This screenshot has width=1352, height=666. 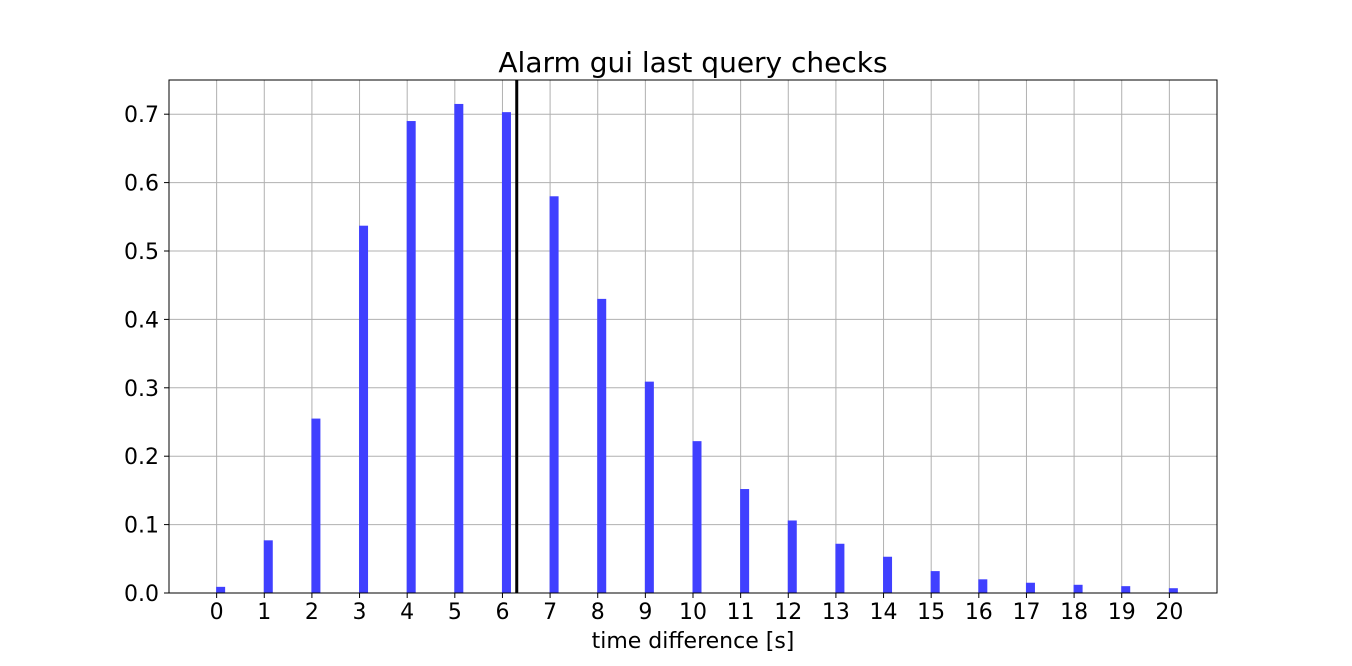 I want to click on x-tick-label: 11, so click(x=741, y=612).